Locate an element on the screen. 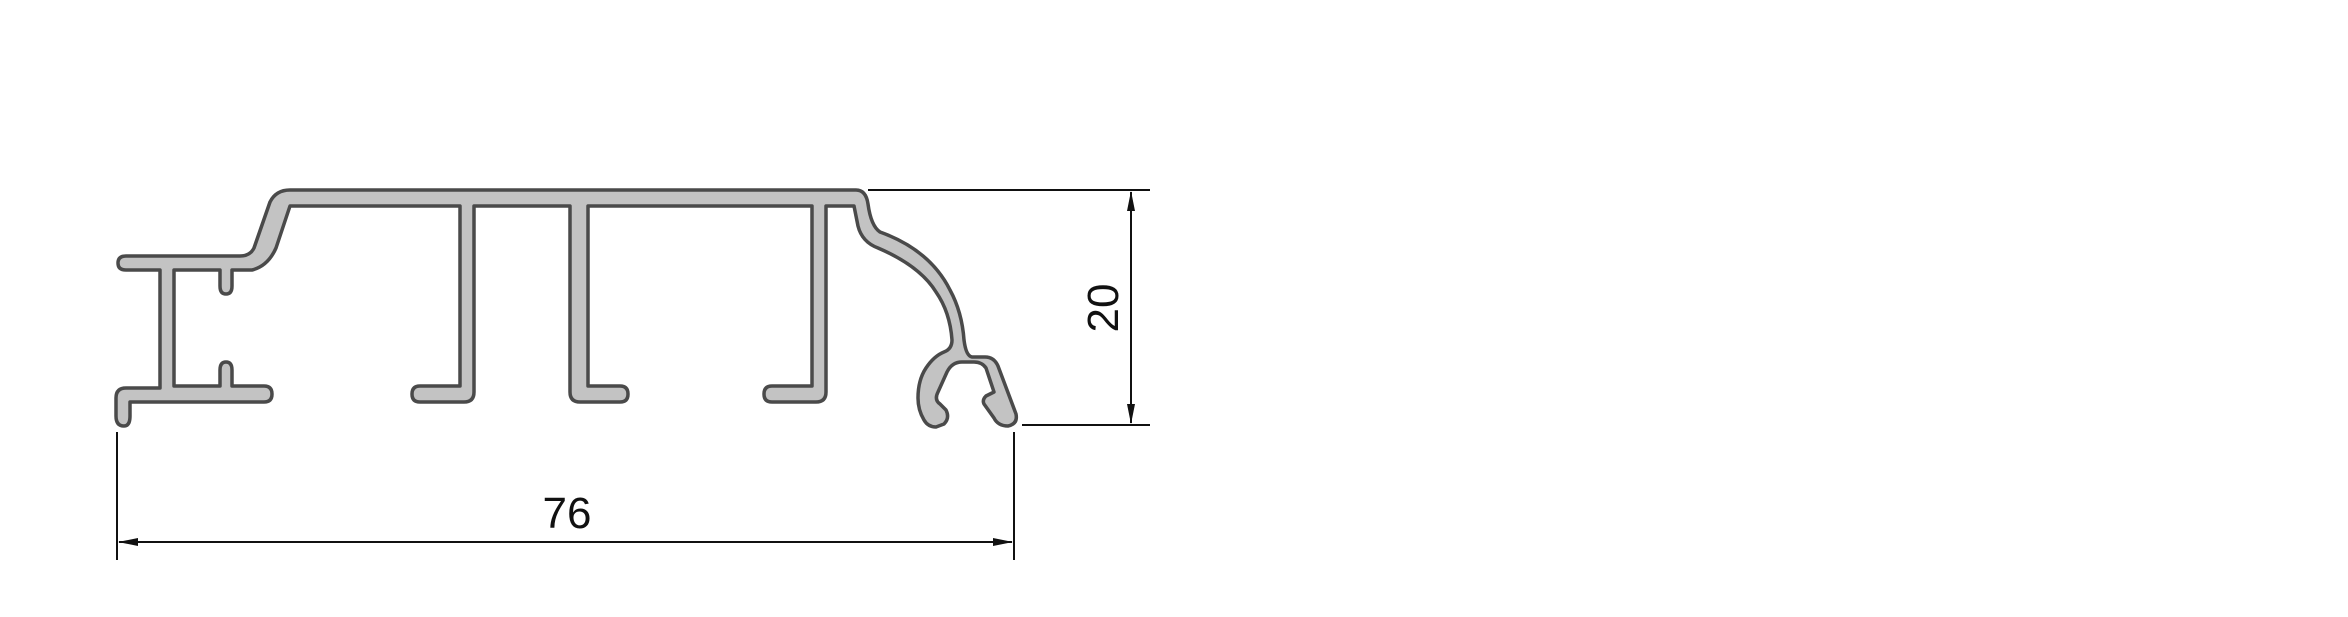 This screenshot has height=617, width=2348. width-dimension-label: 76 is located at coordinates (567, 513).